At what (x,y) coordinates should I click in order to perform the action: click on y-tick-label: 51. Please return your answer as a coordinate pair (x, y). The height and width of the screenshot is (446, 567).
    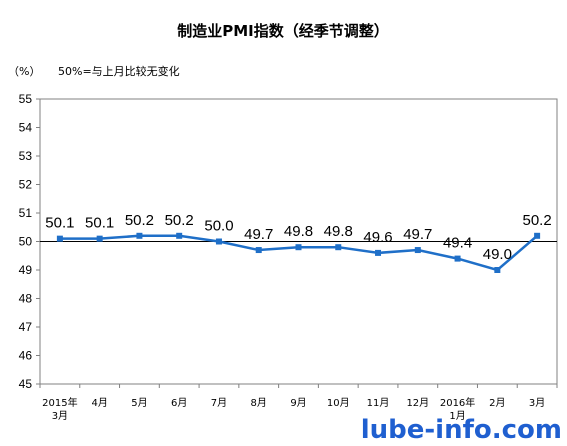
    Looking at the image, I should click on (26, 213).